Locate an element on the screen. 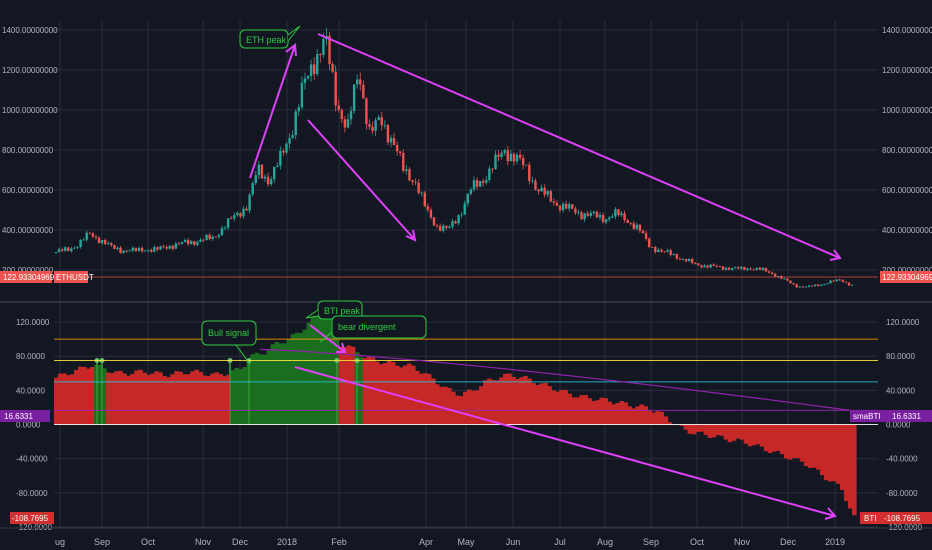 The height and width of the screenshot is (550, 932). x-axis-label: Sep is located at coordinates (102, 542).